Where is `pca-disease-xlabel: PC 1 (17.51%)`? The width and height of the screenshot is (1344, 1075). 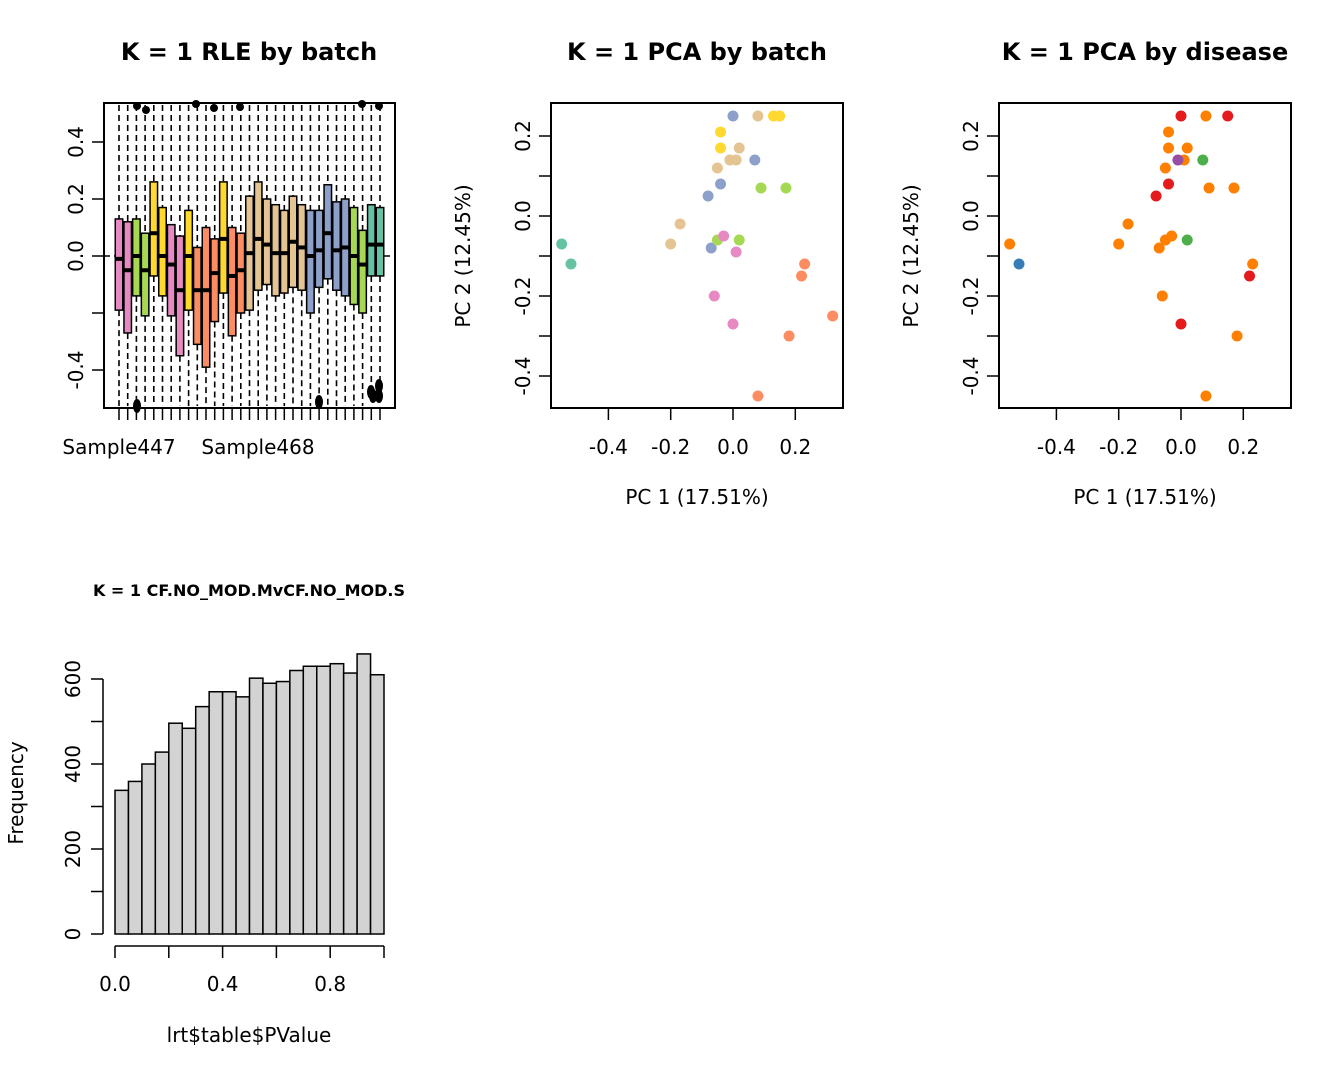
pca-disease-xlabel: PC 1 (17.51%) is located at coordinates (1144, 497).